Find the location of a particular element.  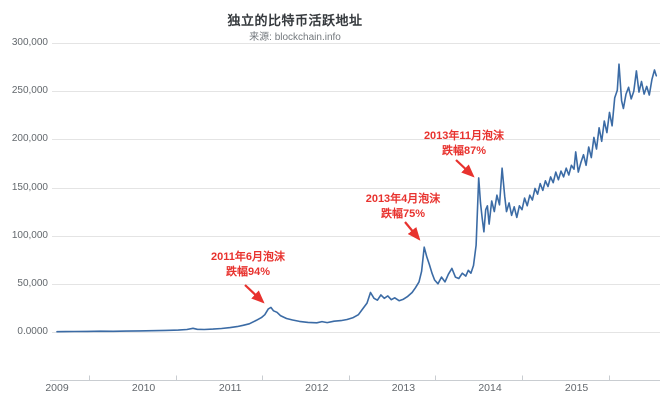

x-axis-label: 2010 is located at coordinates (143, 388).